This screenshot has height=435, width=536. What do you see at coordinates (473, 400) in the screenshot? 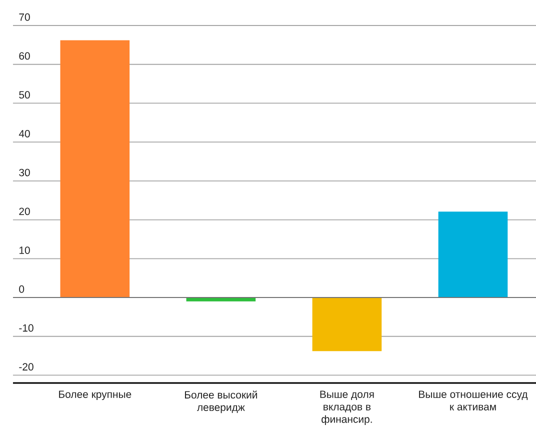
I see `x-tick-label: Выше отношение ссуд к активам` at bounding box center [473, 400].